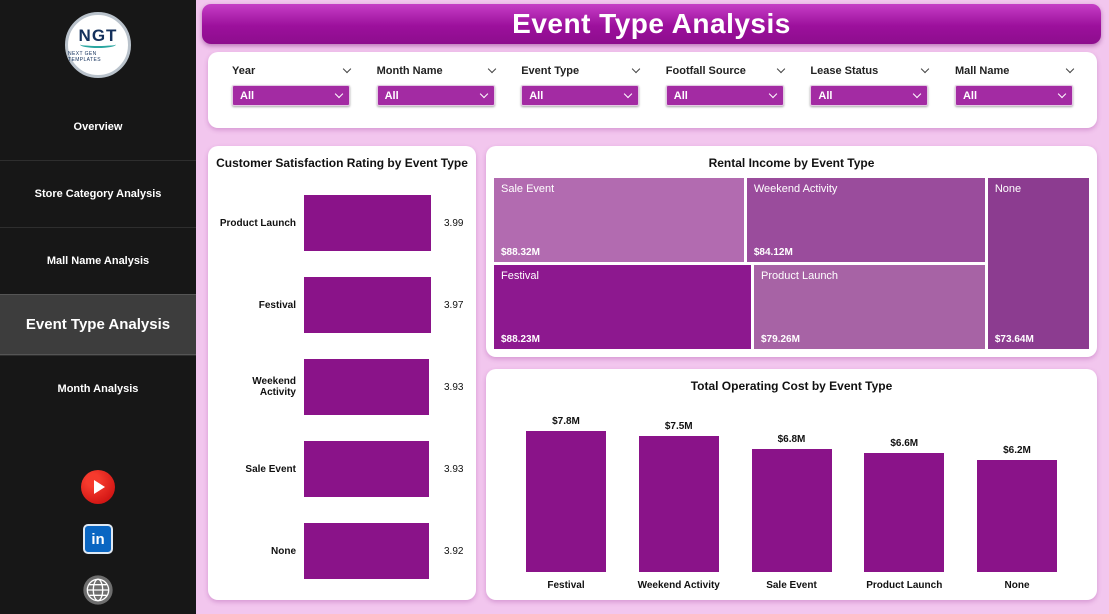 This screenshot has height=614, width=1109. I want to click on treemap-row: Festival $88.23M Product Launch $79.26M, so click(739, 307).